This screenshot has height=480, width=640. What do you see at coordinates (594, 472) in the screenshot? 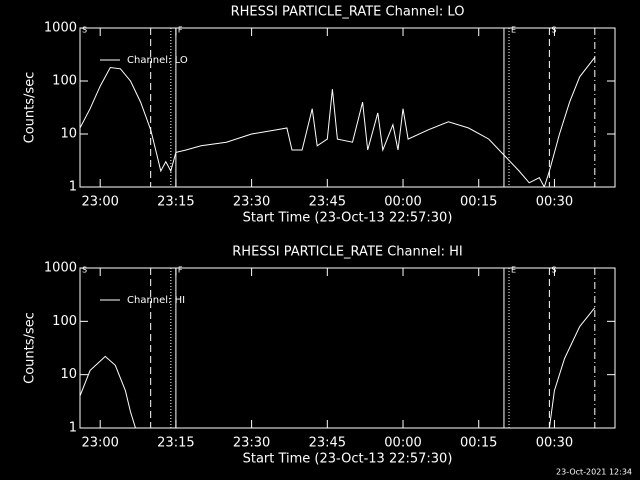
I see `footer: 23-Oct-2021 12:34` at bounding box center [594, 472].